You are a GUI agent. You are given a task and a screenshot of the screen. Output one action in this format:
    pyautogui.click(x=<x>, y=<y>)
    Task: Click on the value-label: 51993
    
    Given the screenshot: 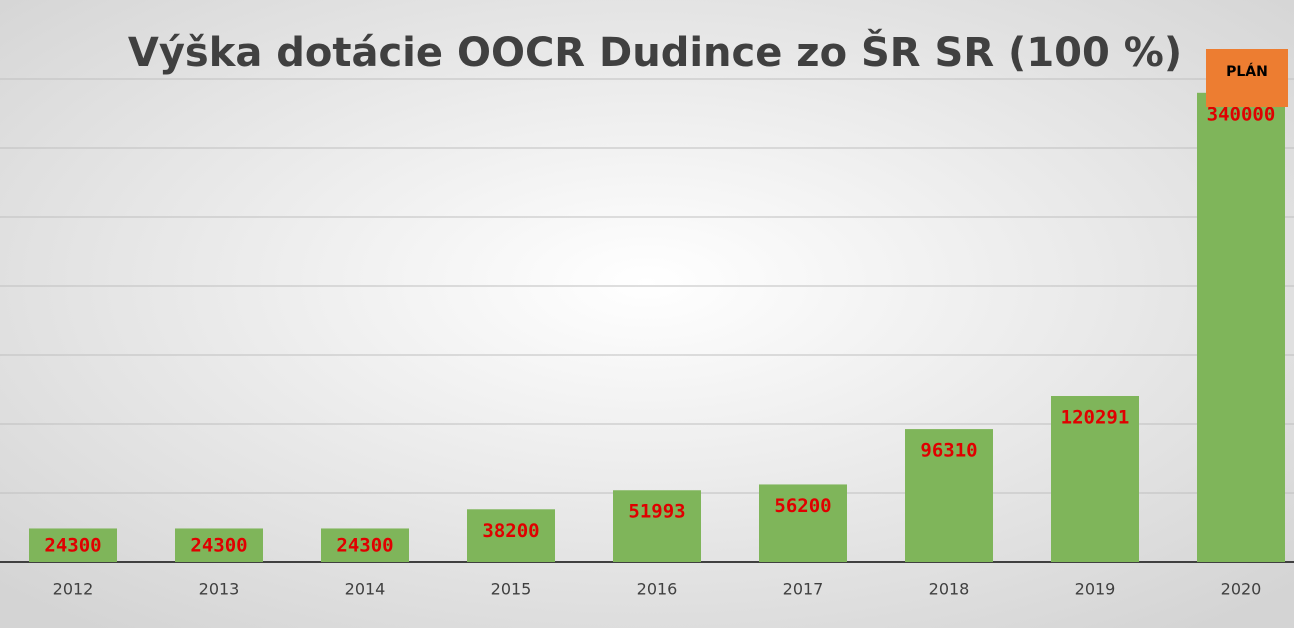 What is the action you would take?
    pyautogui.click(x=656, y=512)
    